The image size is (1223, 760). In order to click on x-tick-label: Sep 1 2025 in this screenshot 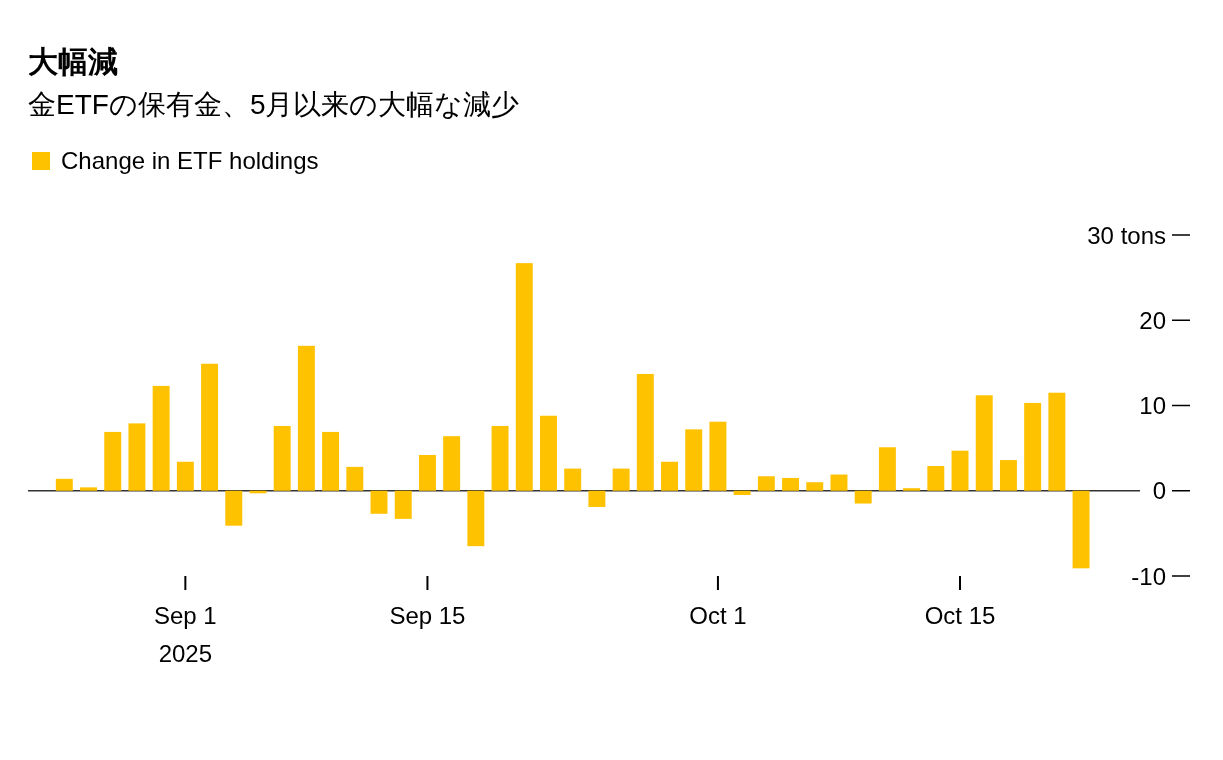, I will do `click(185, 634)`.